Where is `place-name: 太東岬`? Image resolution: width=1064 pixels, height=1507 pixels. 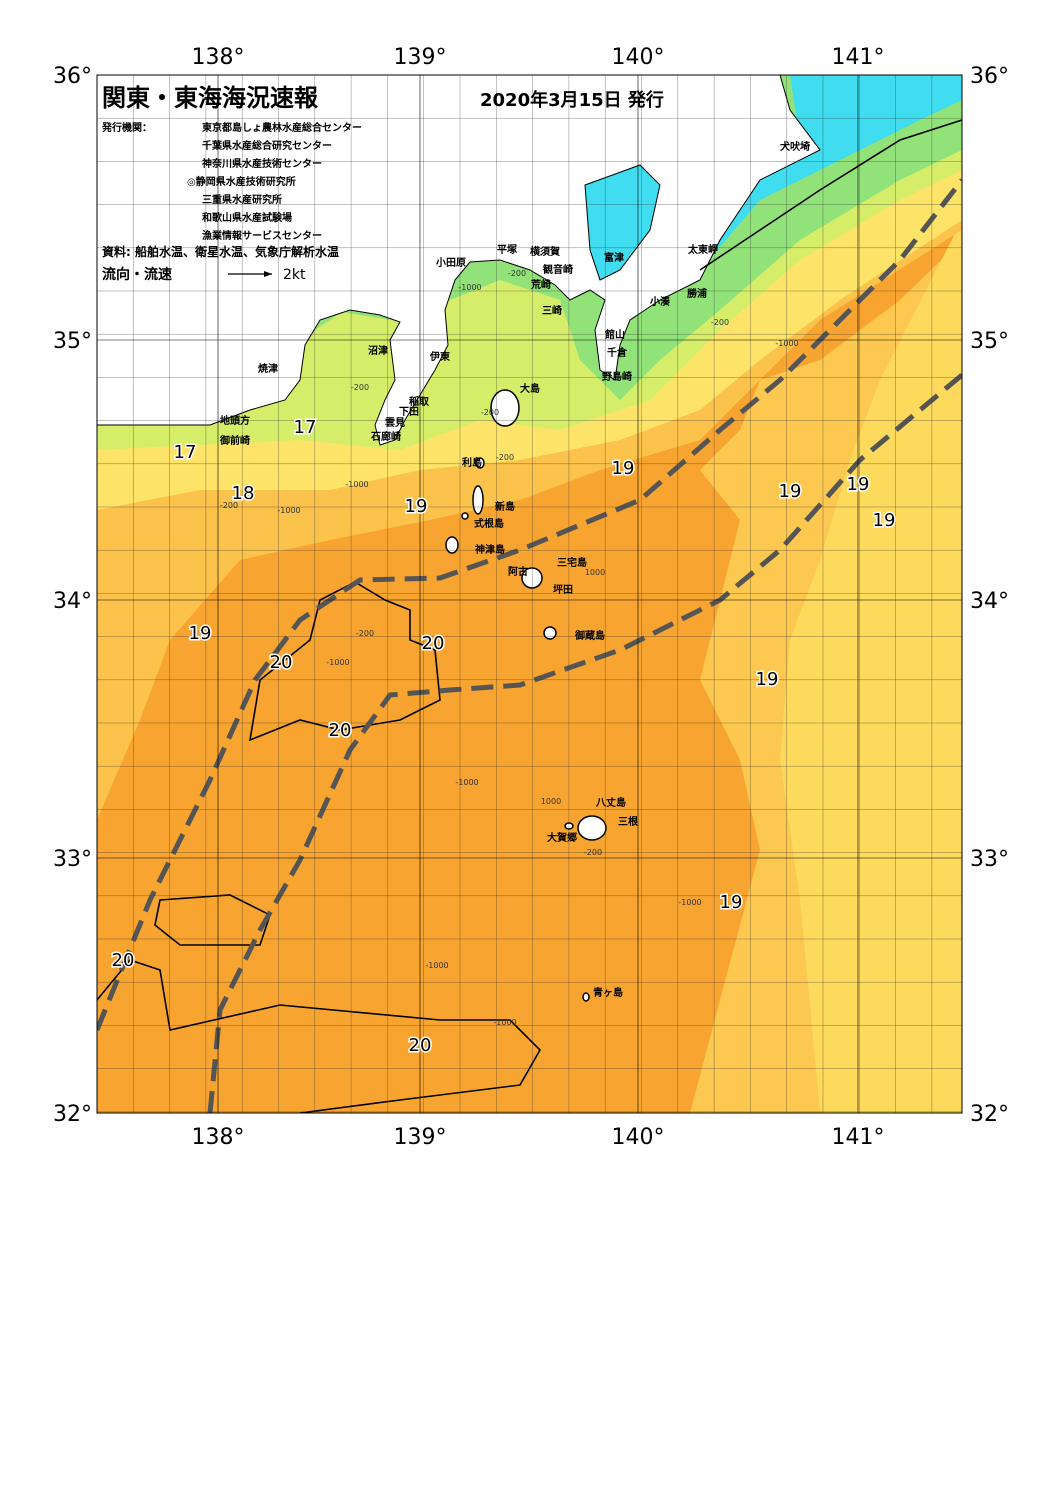
place-name: 太東岬 is located at coordinates (702, 249).